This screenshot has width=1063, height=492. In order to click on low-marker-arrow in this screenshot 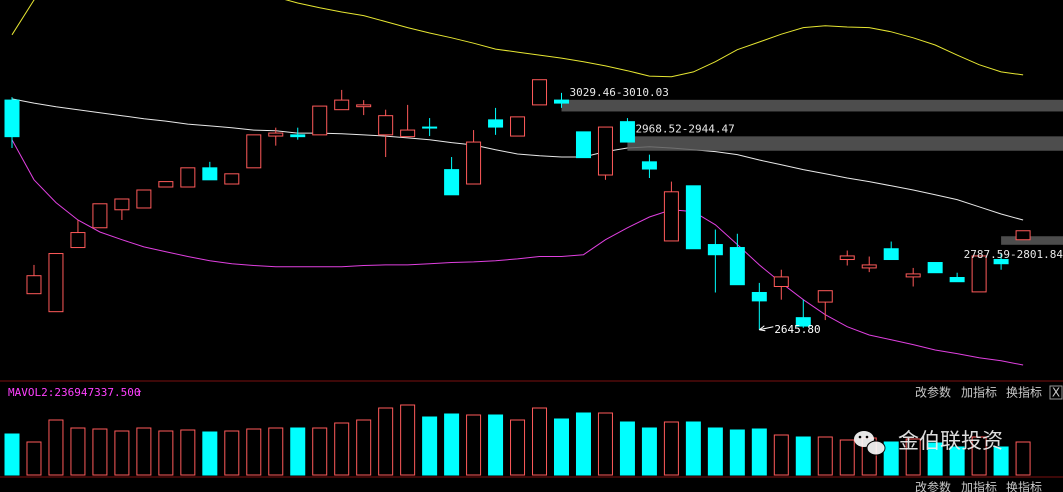, I will do `click(766, 328)`.